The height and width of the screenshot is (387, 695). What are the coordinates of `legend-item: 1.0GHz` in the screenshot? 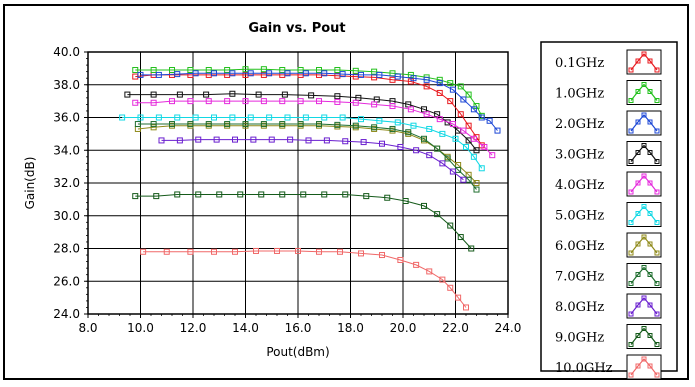 It's located at (608, 92).